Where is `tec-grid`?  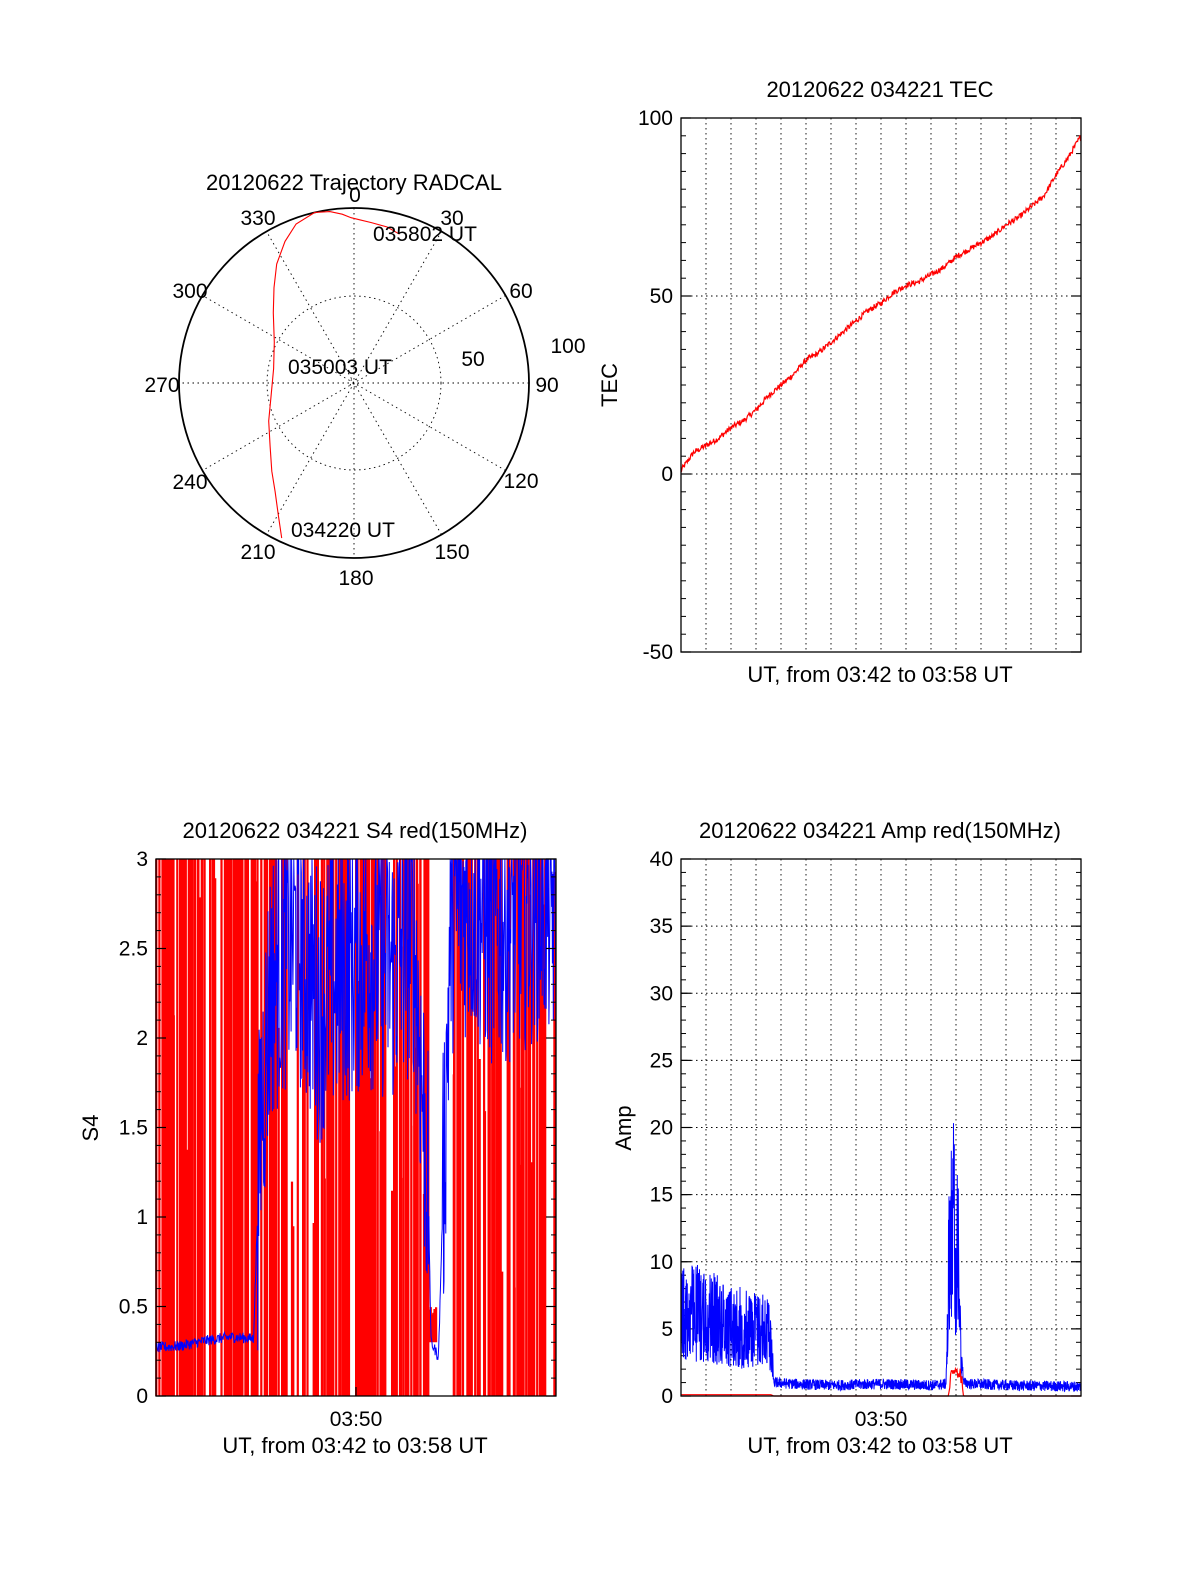 tec-grid is located at coordinates (881, 385).